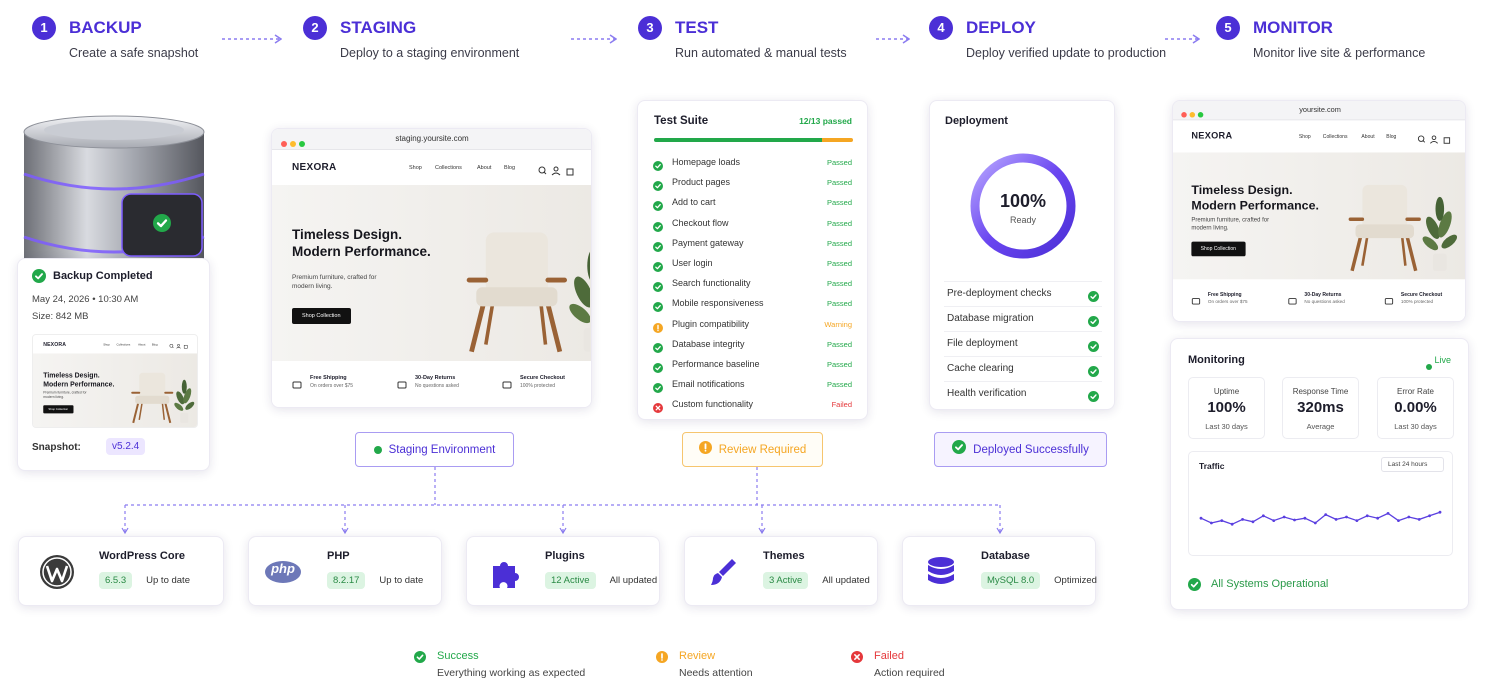  I want to click on feature-icon, so click(1389, 299).